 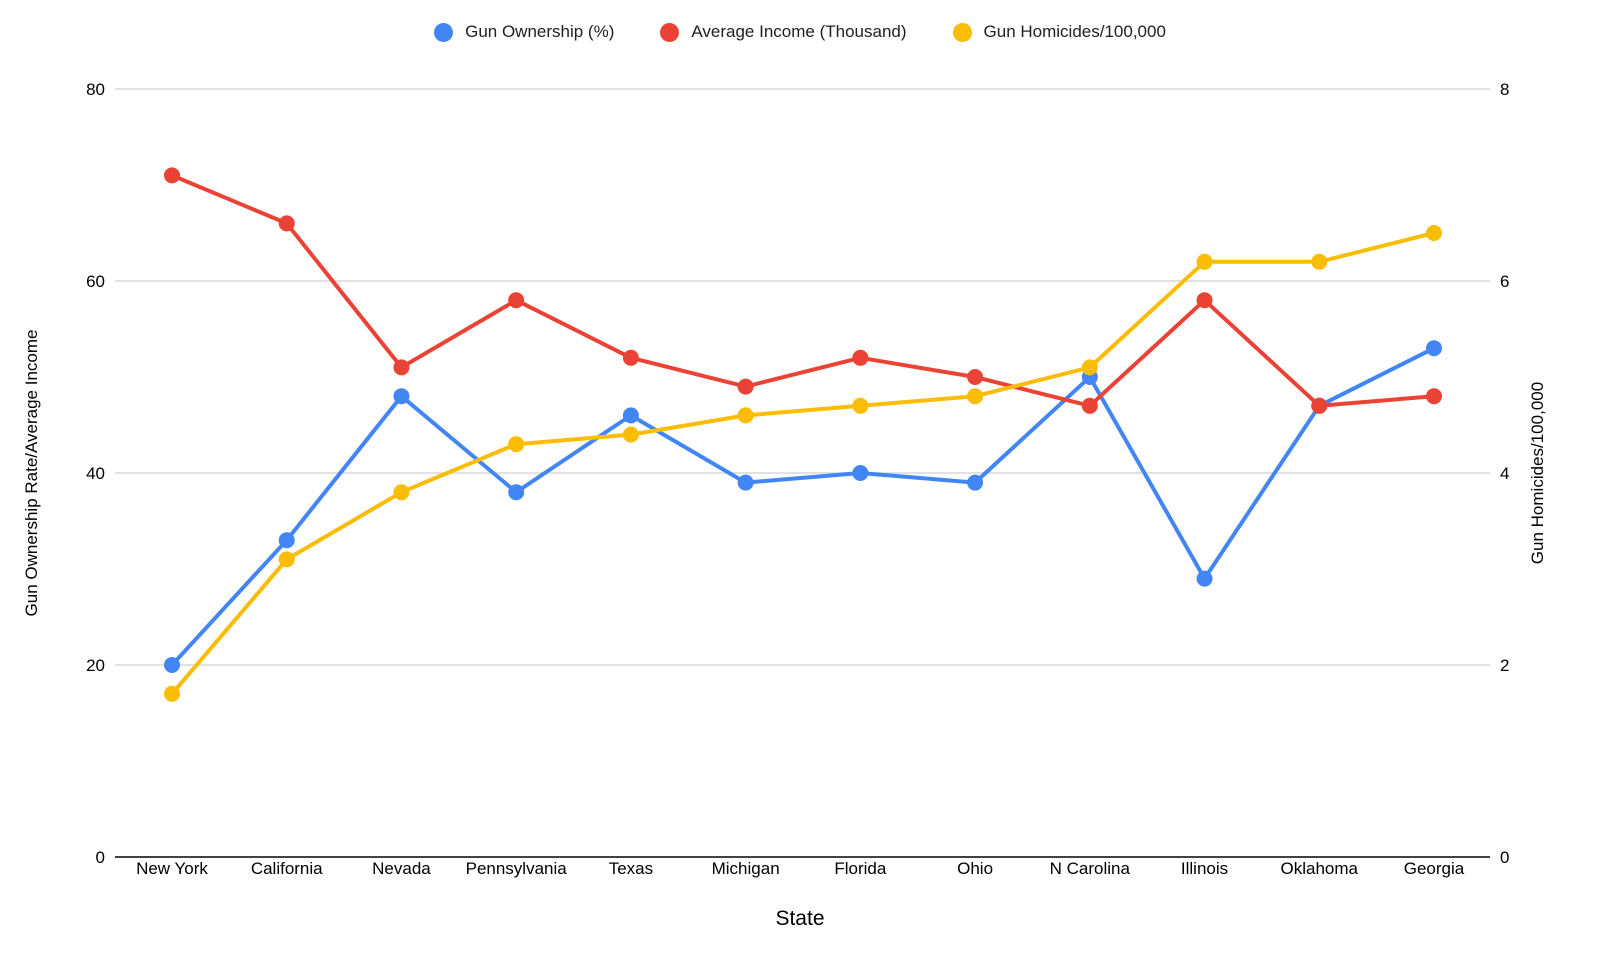 I want to click on right-axis-tick-label: 2, so click(x=1504, y=665).